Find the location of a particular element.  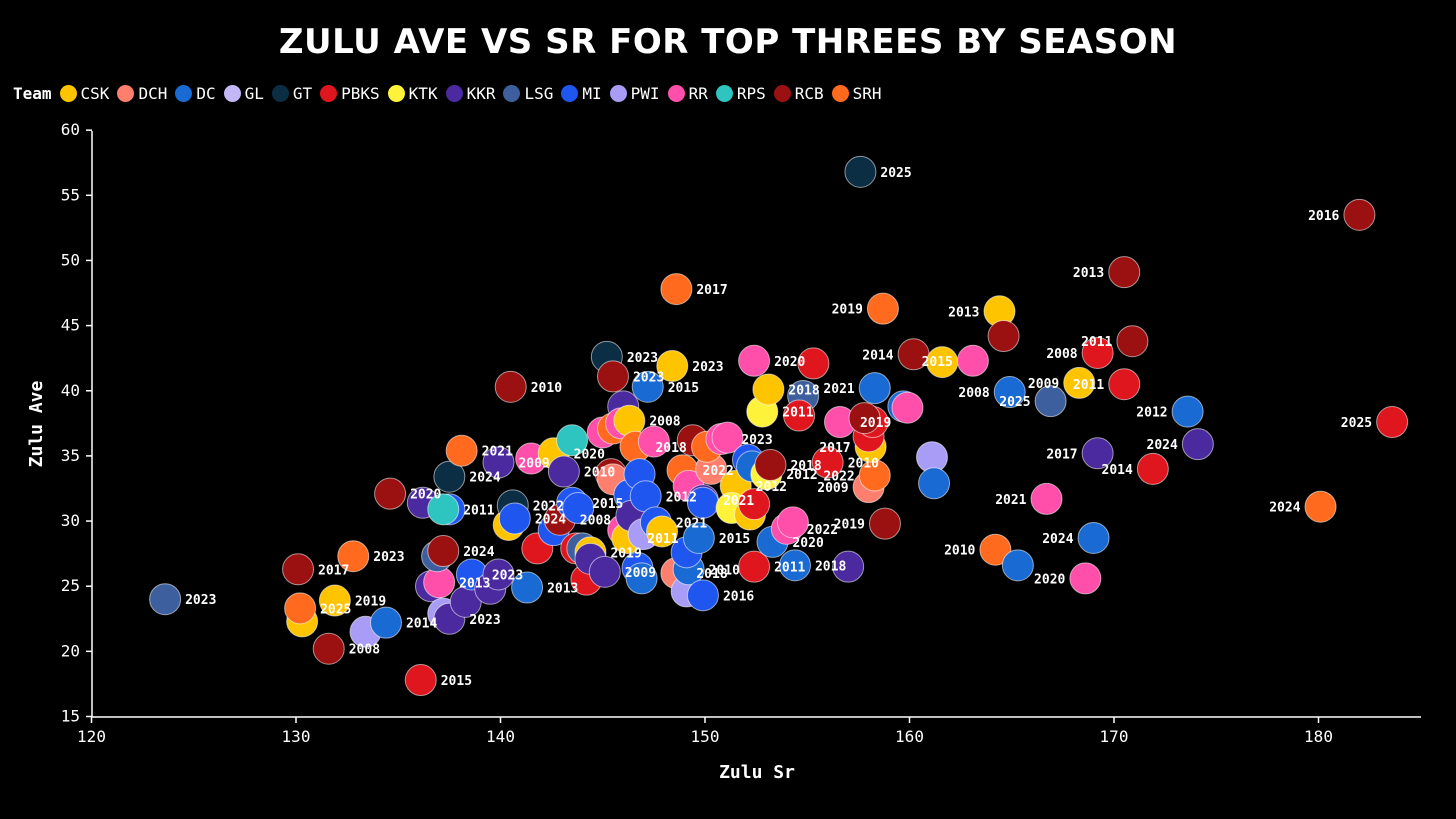

legend-item-kkr: KKR is located at coordinates (470, 93).